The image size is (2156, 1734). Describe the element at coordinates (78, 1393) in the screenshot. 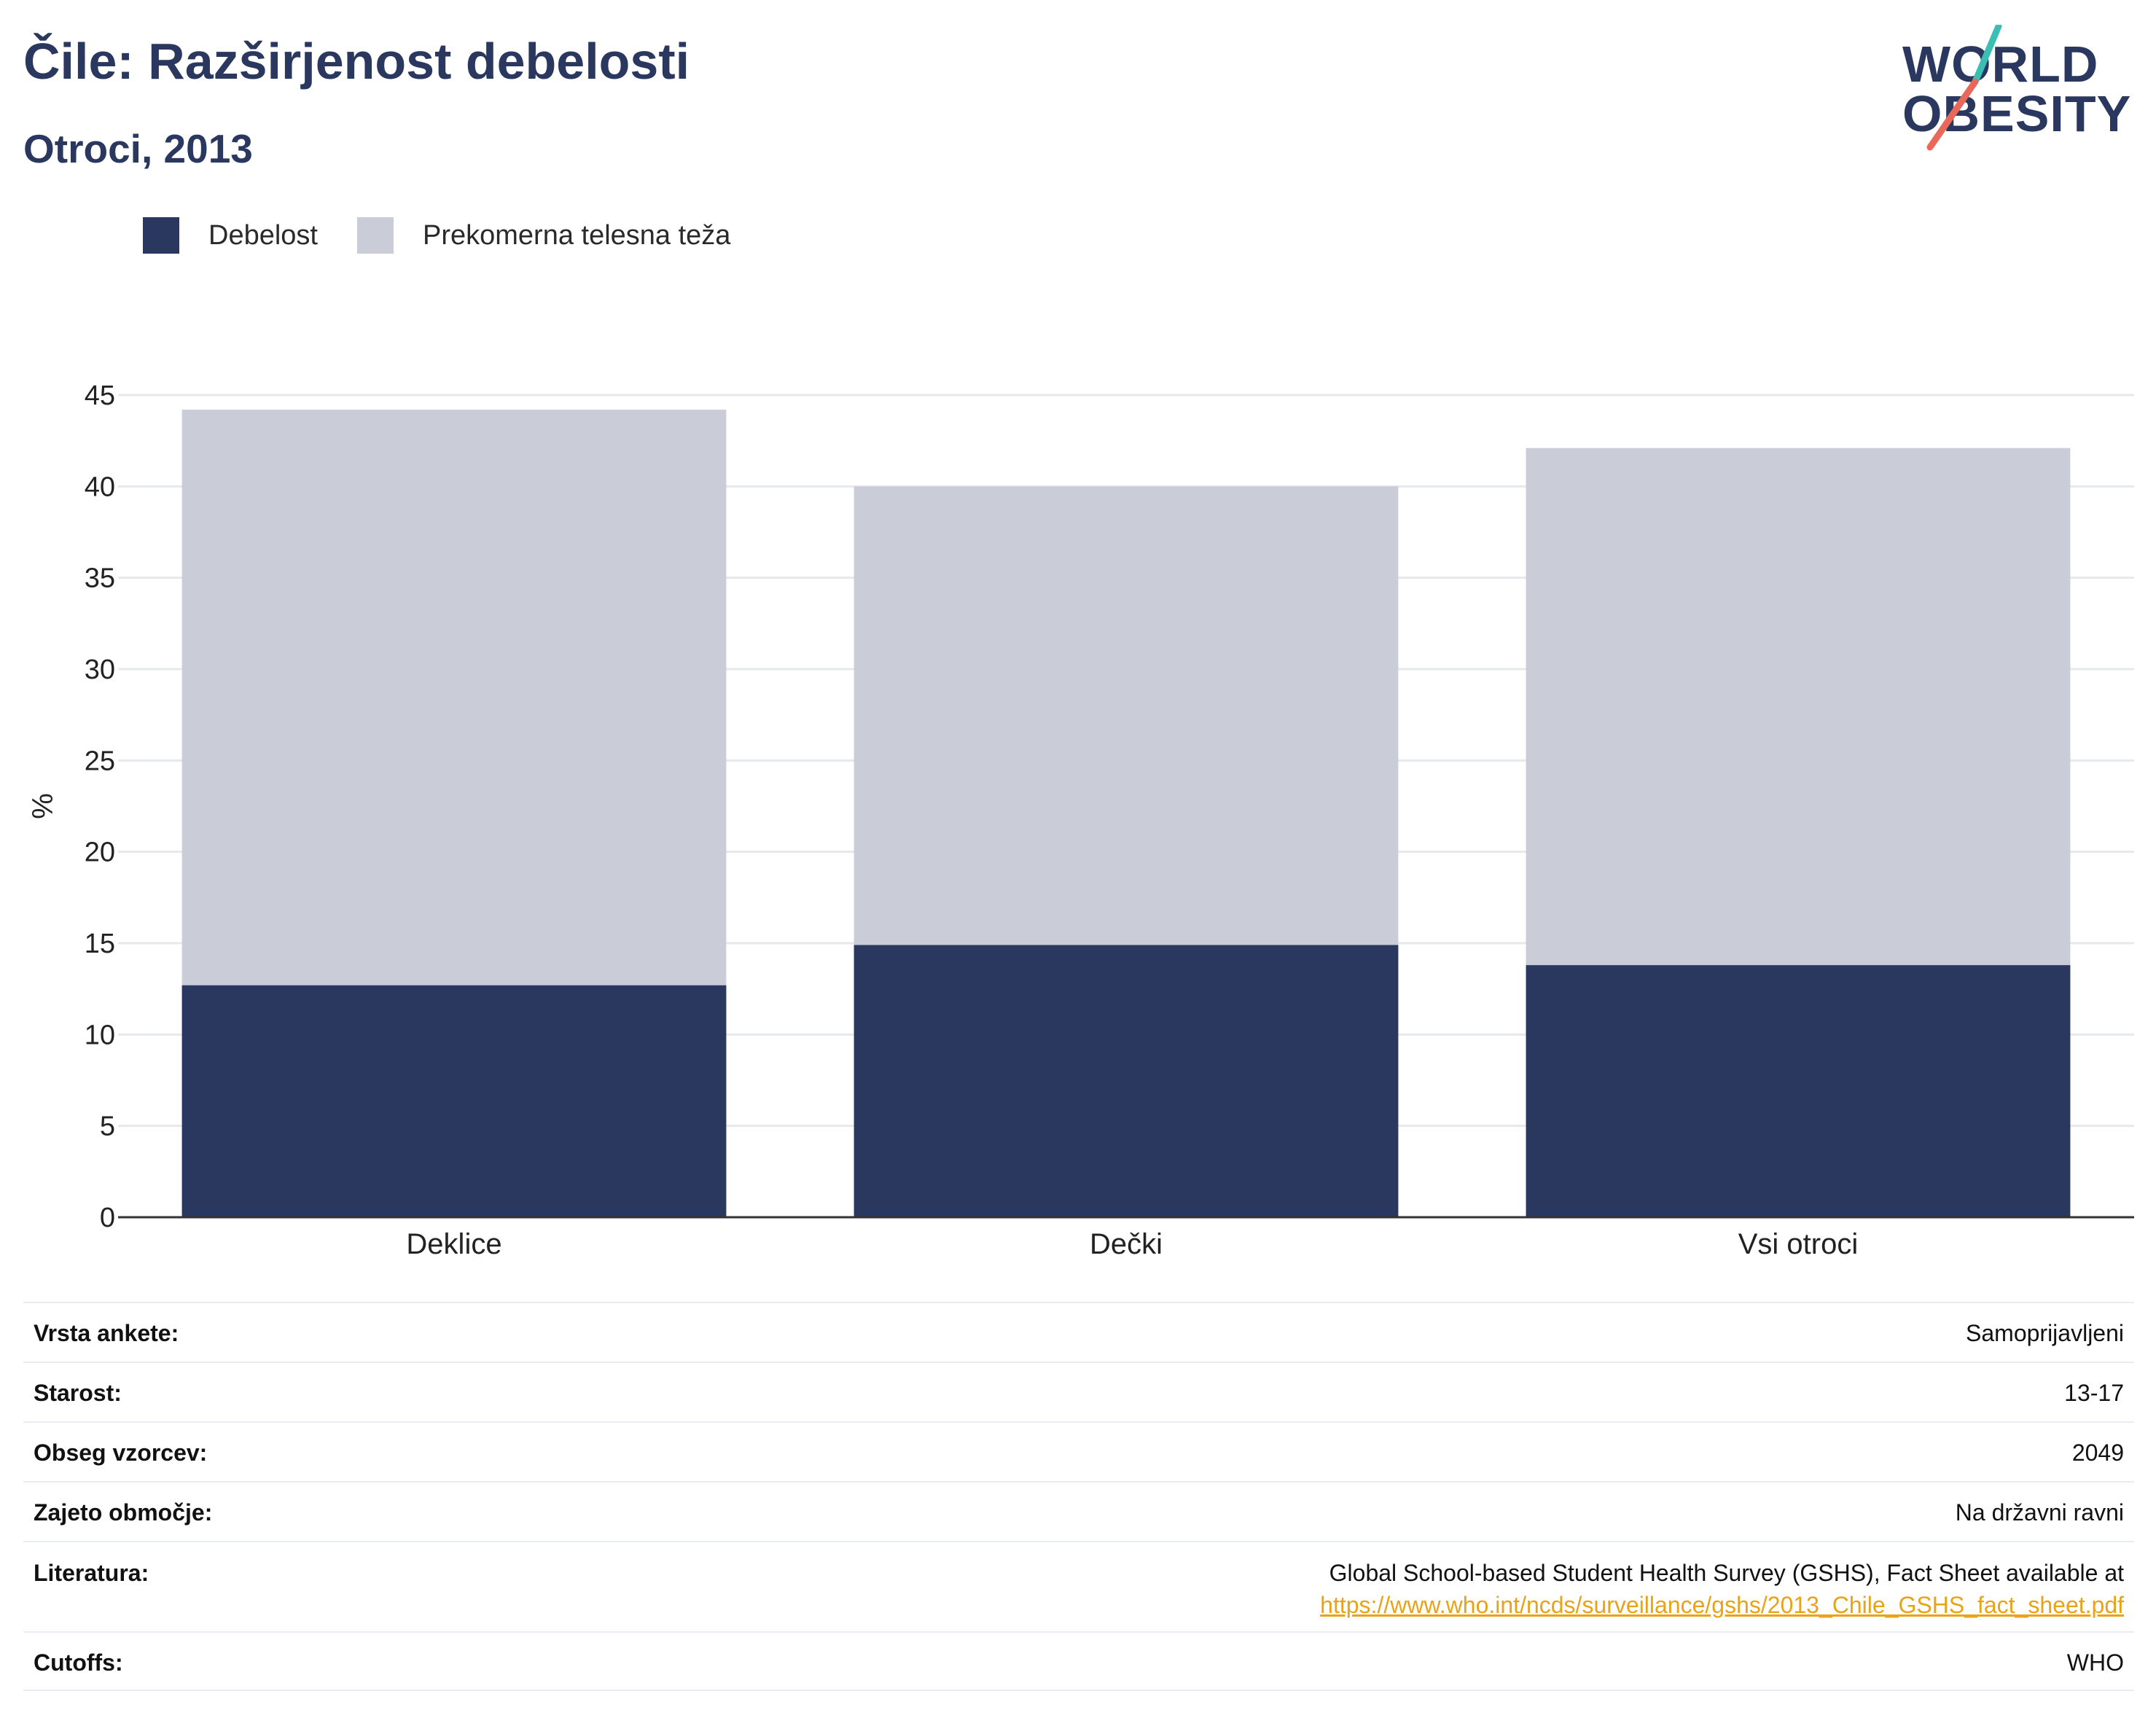

I see `info-key: Starost:` at that location.